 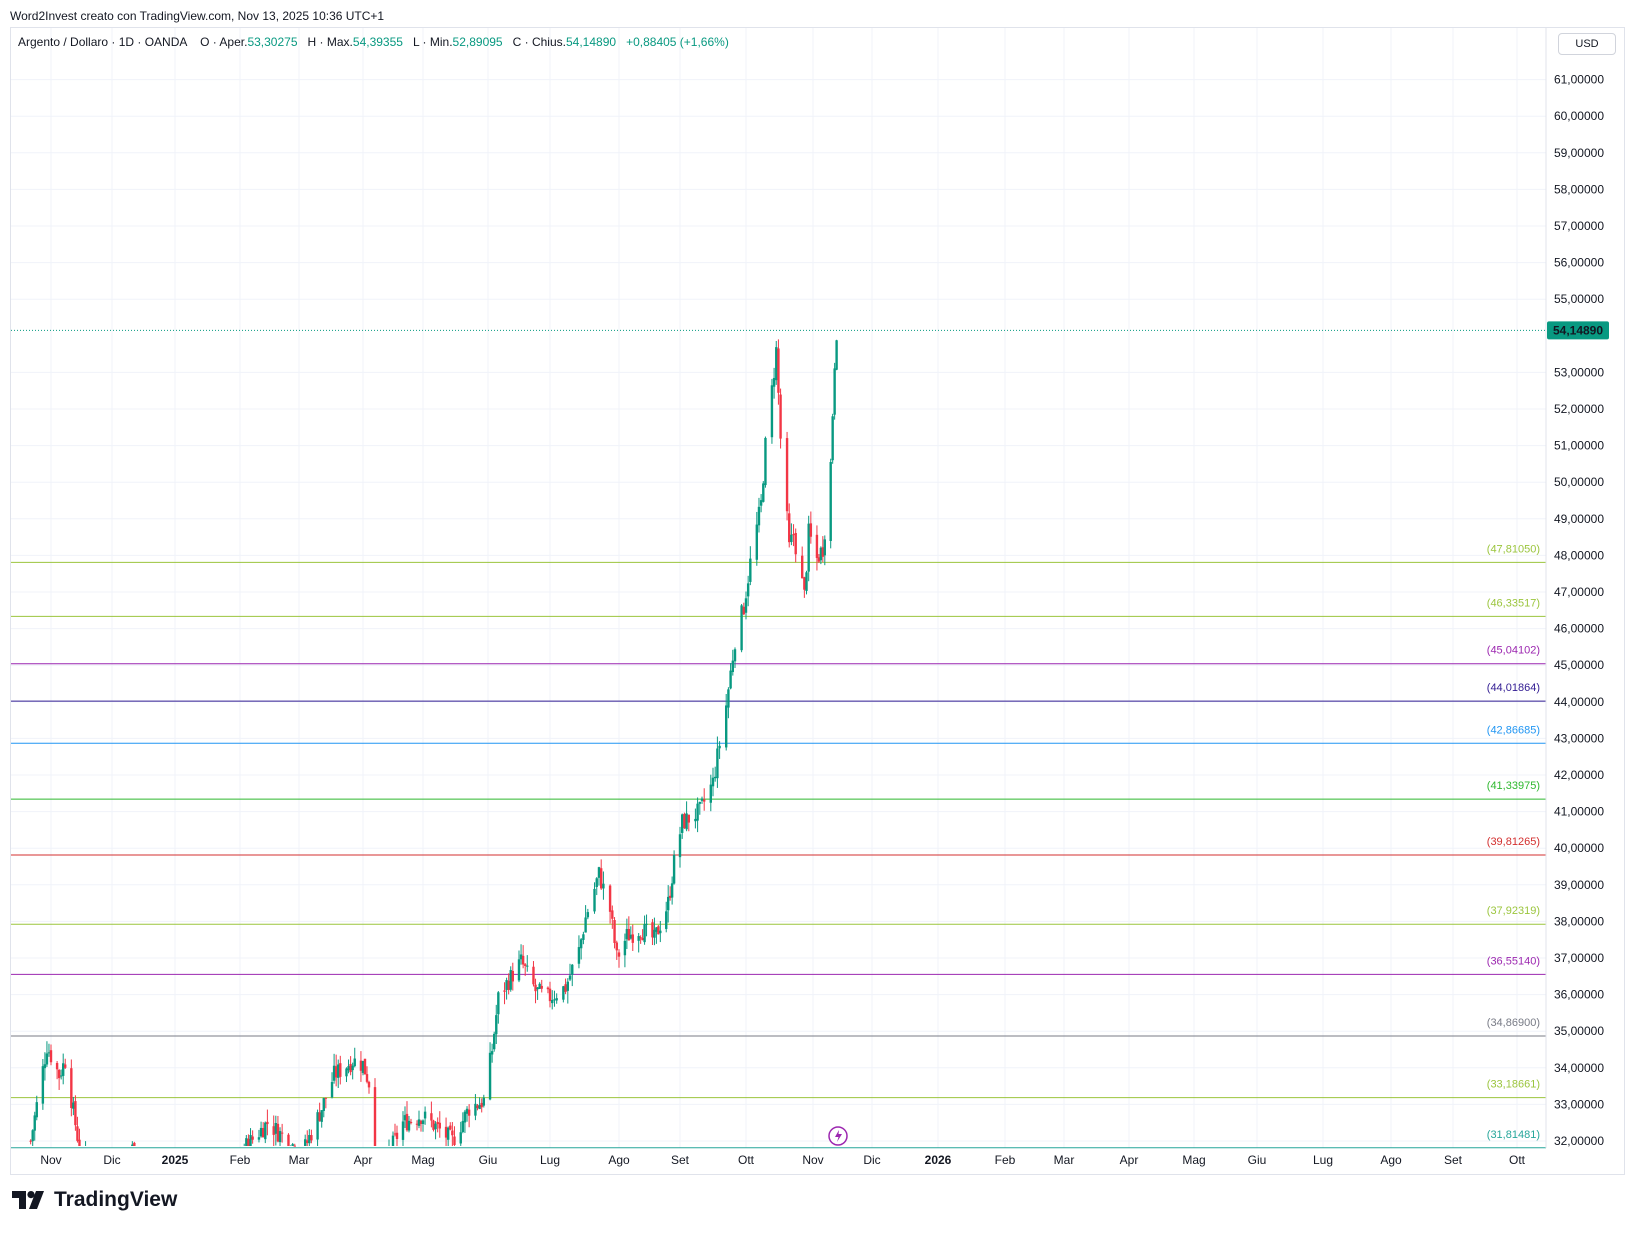 What do you see at coordinates (102, 42) in the screenshot?
I see `symbol-name: Argento / Dollaro · 1D · OANDA` at bounding box center [102, 42].